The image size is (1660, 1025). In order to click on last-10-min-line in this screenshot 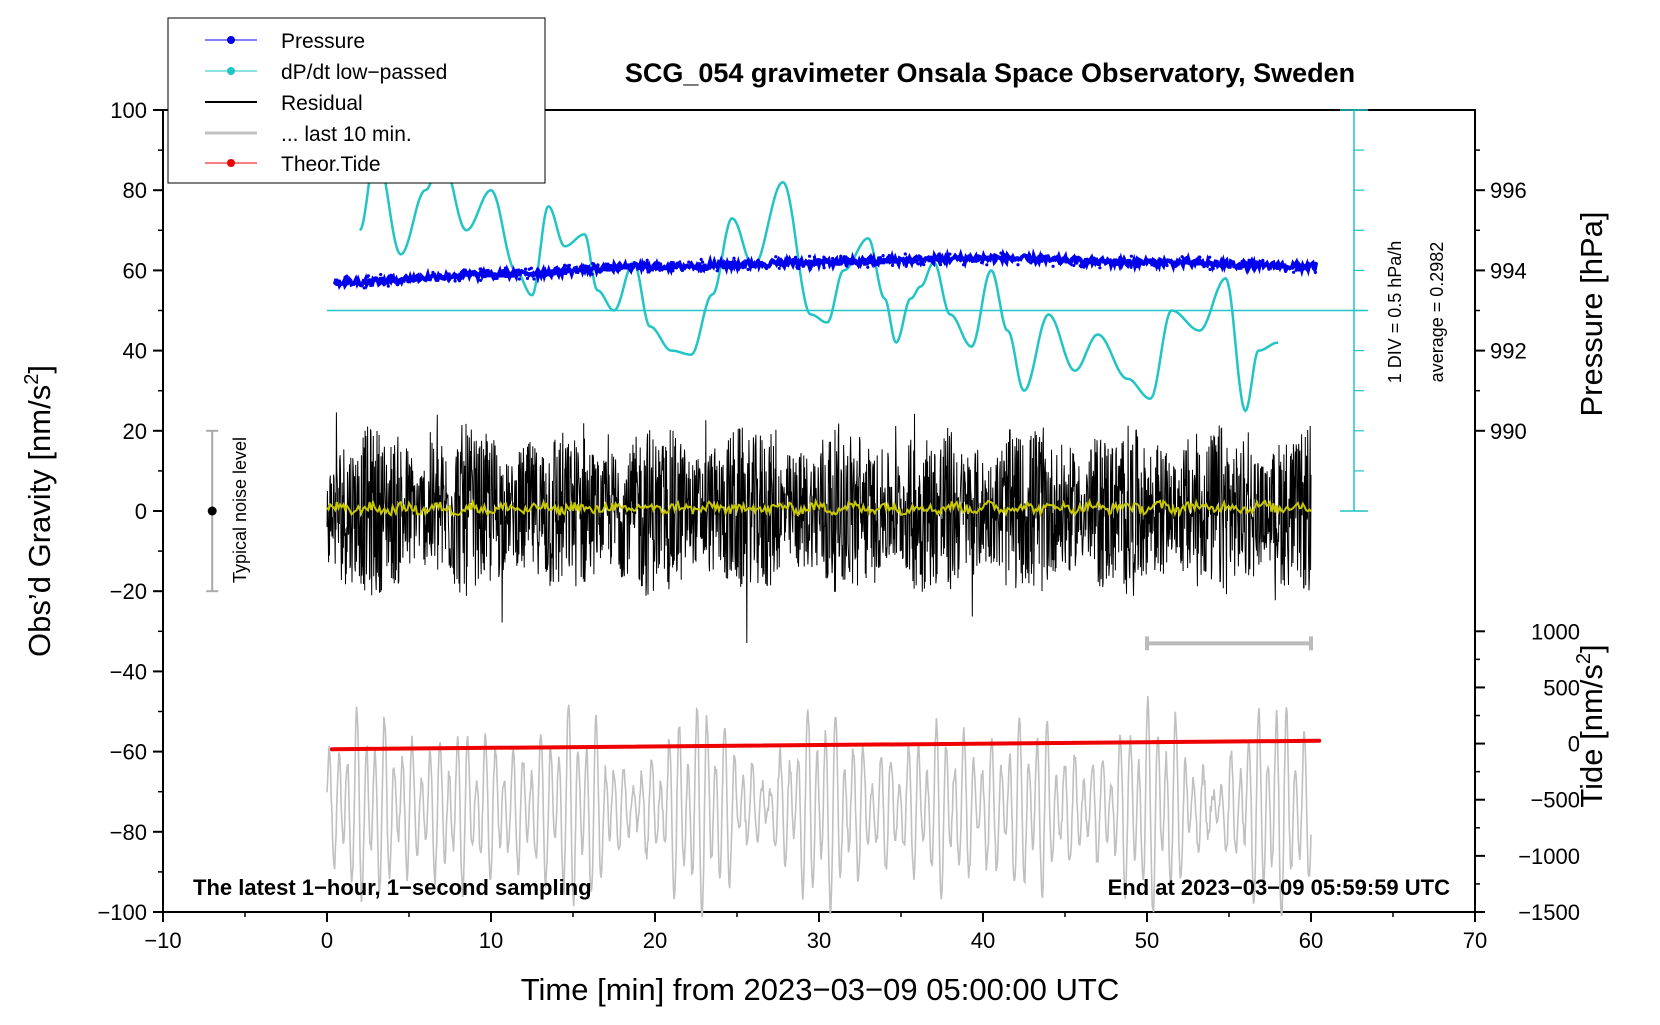, I will do `click(819, 807)`.